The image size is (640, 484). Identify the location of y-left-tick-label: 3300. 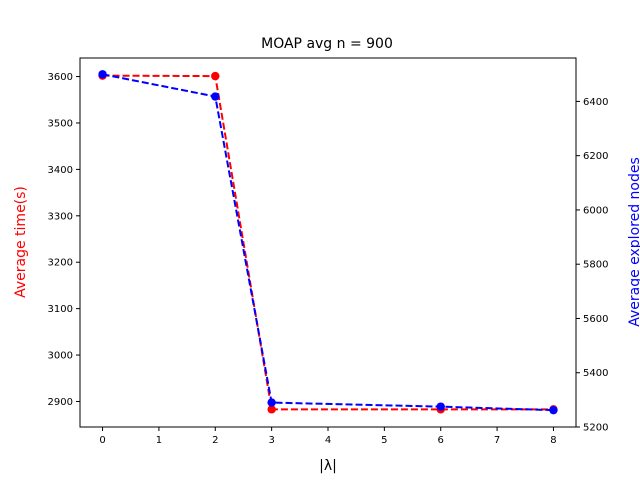
(60, 216).